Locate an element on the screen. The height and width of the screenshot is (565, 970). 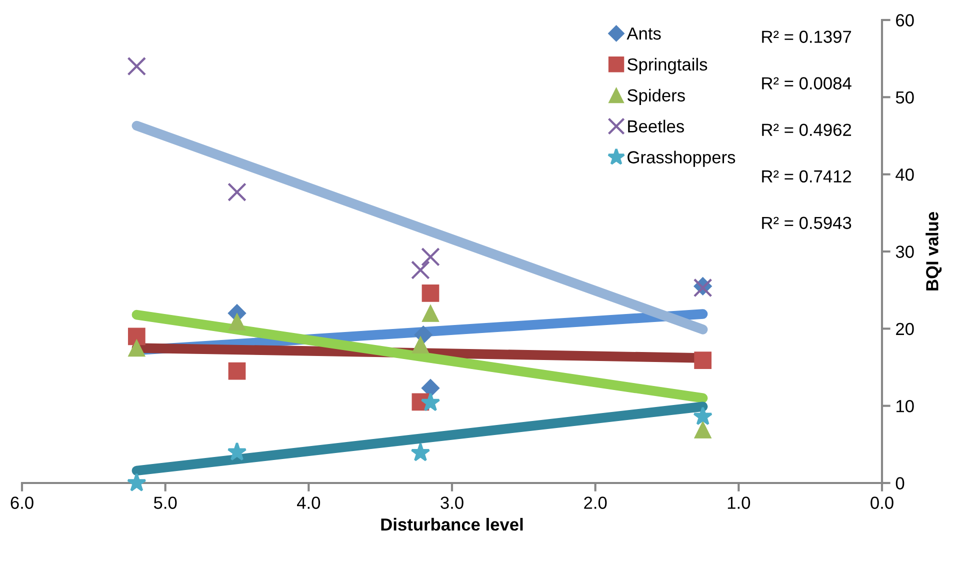
legend-label: Springtails is located at coordinates (667, 66).